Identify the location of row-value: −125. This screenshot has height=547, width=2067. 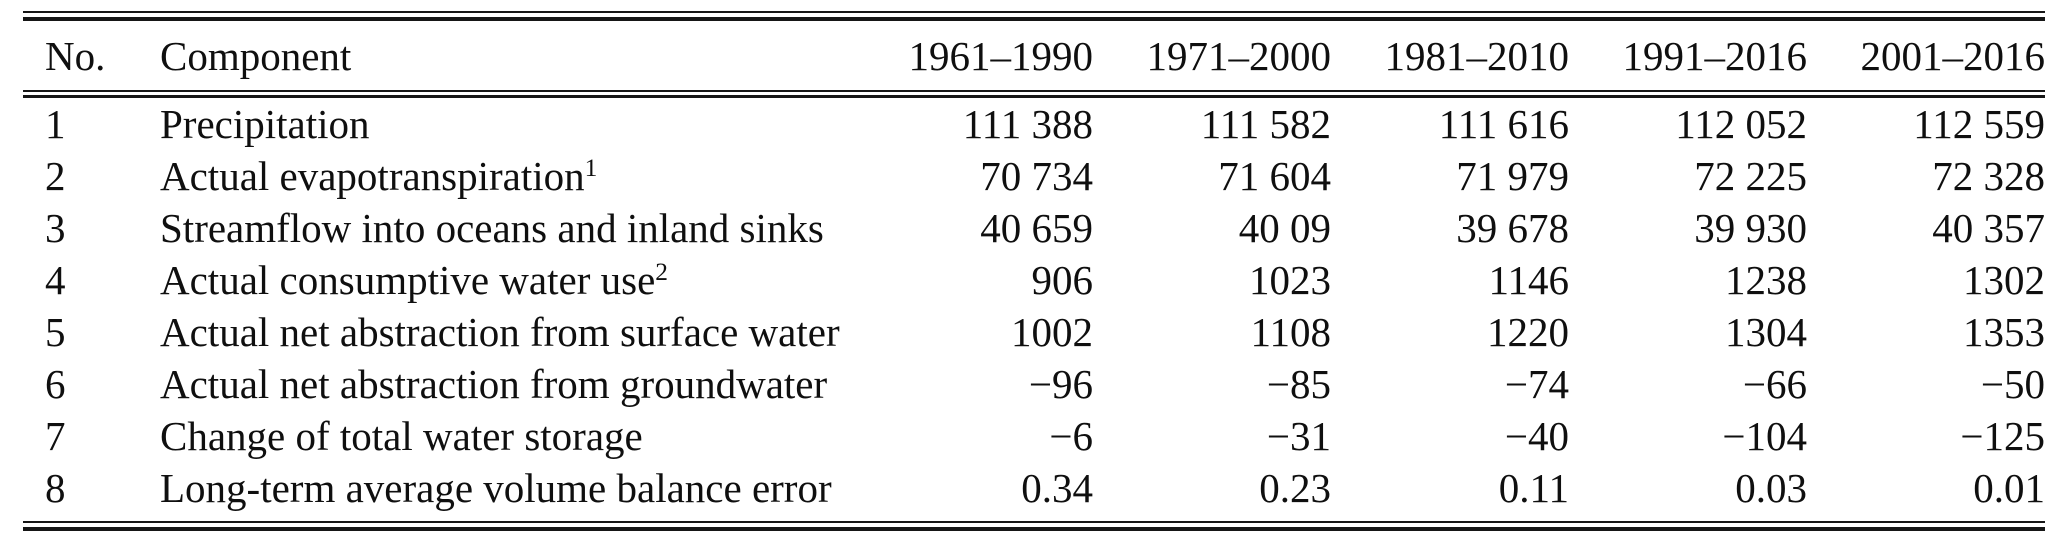
(2002, 436).